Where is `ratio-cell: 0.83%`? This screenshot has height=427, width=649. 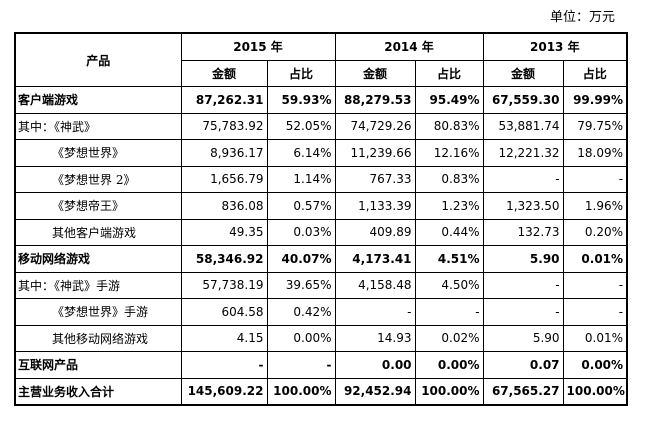 ratio-cell: 0.83% is located at coordinates (449, 179).